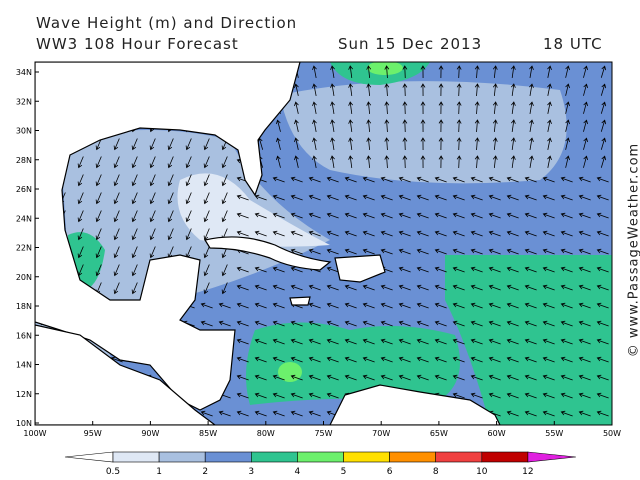 The height and width of the screenshot is (480, 640). What do you see at coordinates (320, 464) in the screenshot?
I see `colorbar: 0.5 1 2 3 4 5 6 8 10 12` at bounding box center [320, 464].